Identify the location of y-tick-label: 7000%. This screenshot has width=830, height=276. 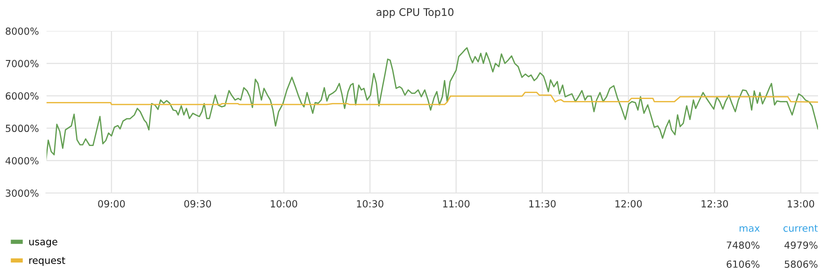
(22, 64).